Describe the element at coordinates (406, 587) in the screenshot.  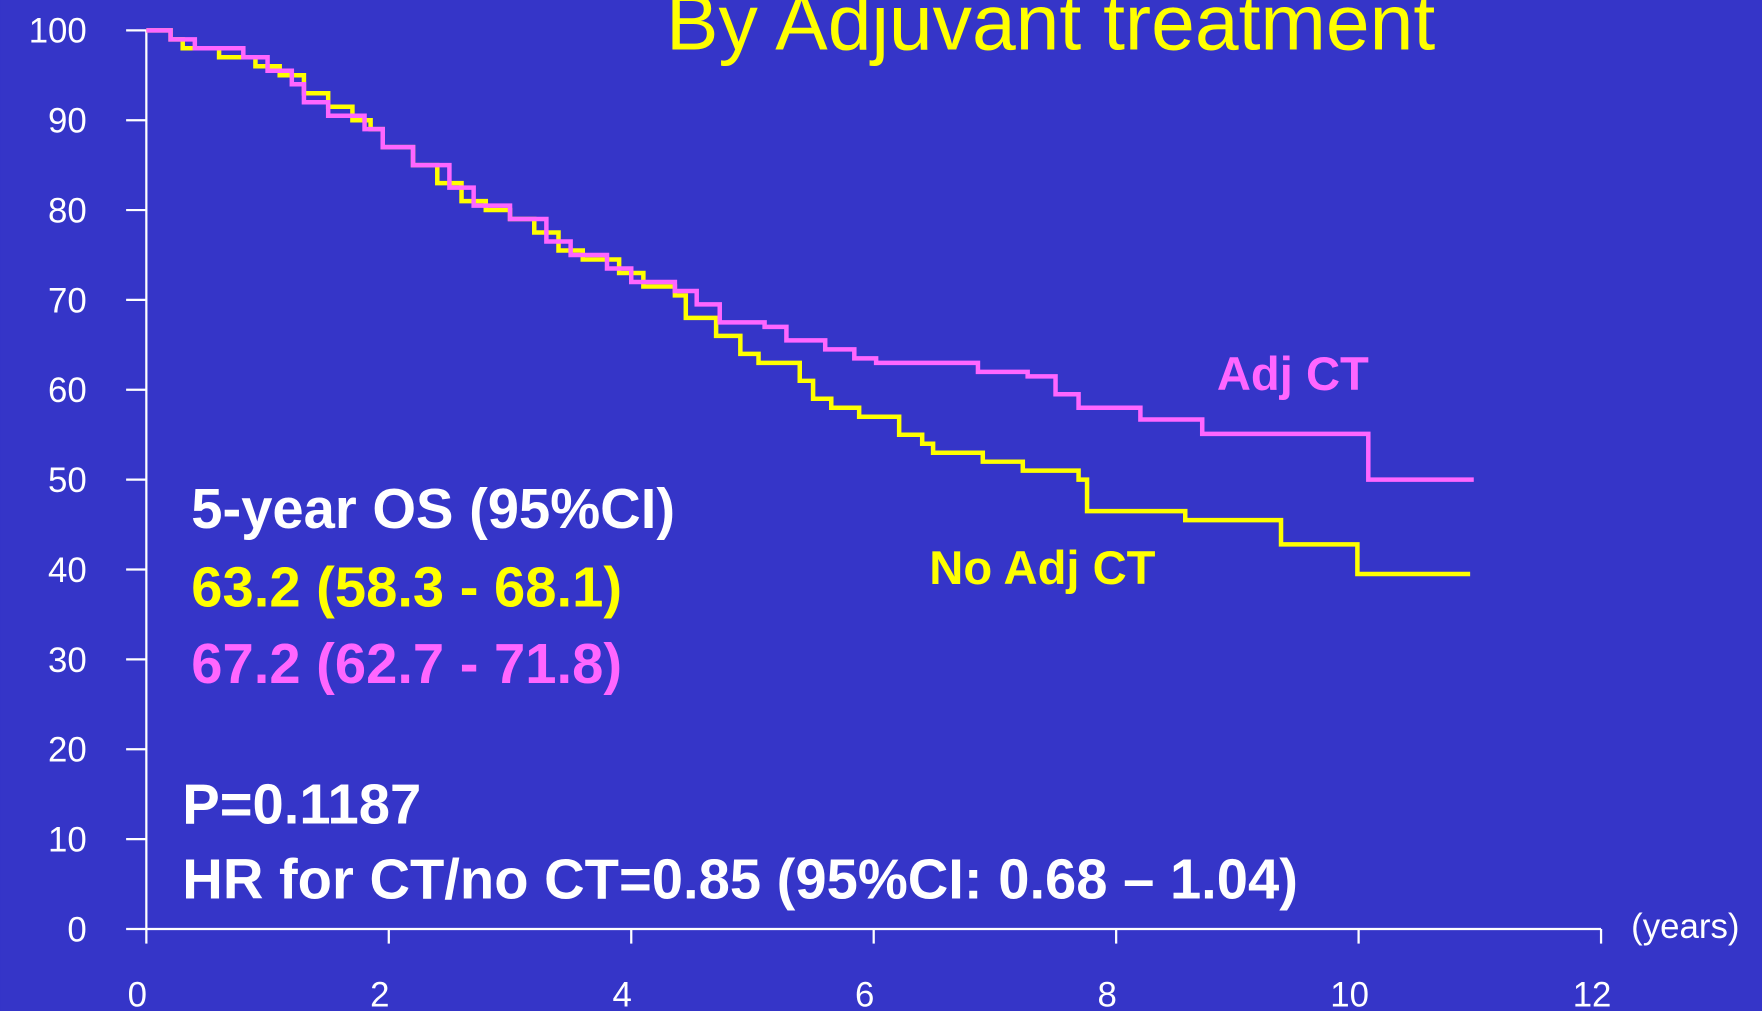
I see `annotation: 63.2 (58.3 - 68.1)` at that location.